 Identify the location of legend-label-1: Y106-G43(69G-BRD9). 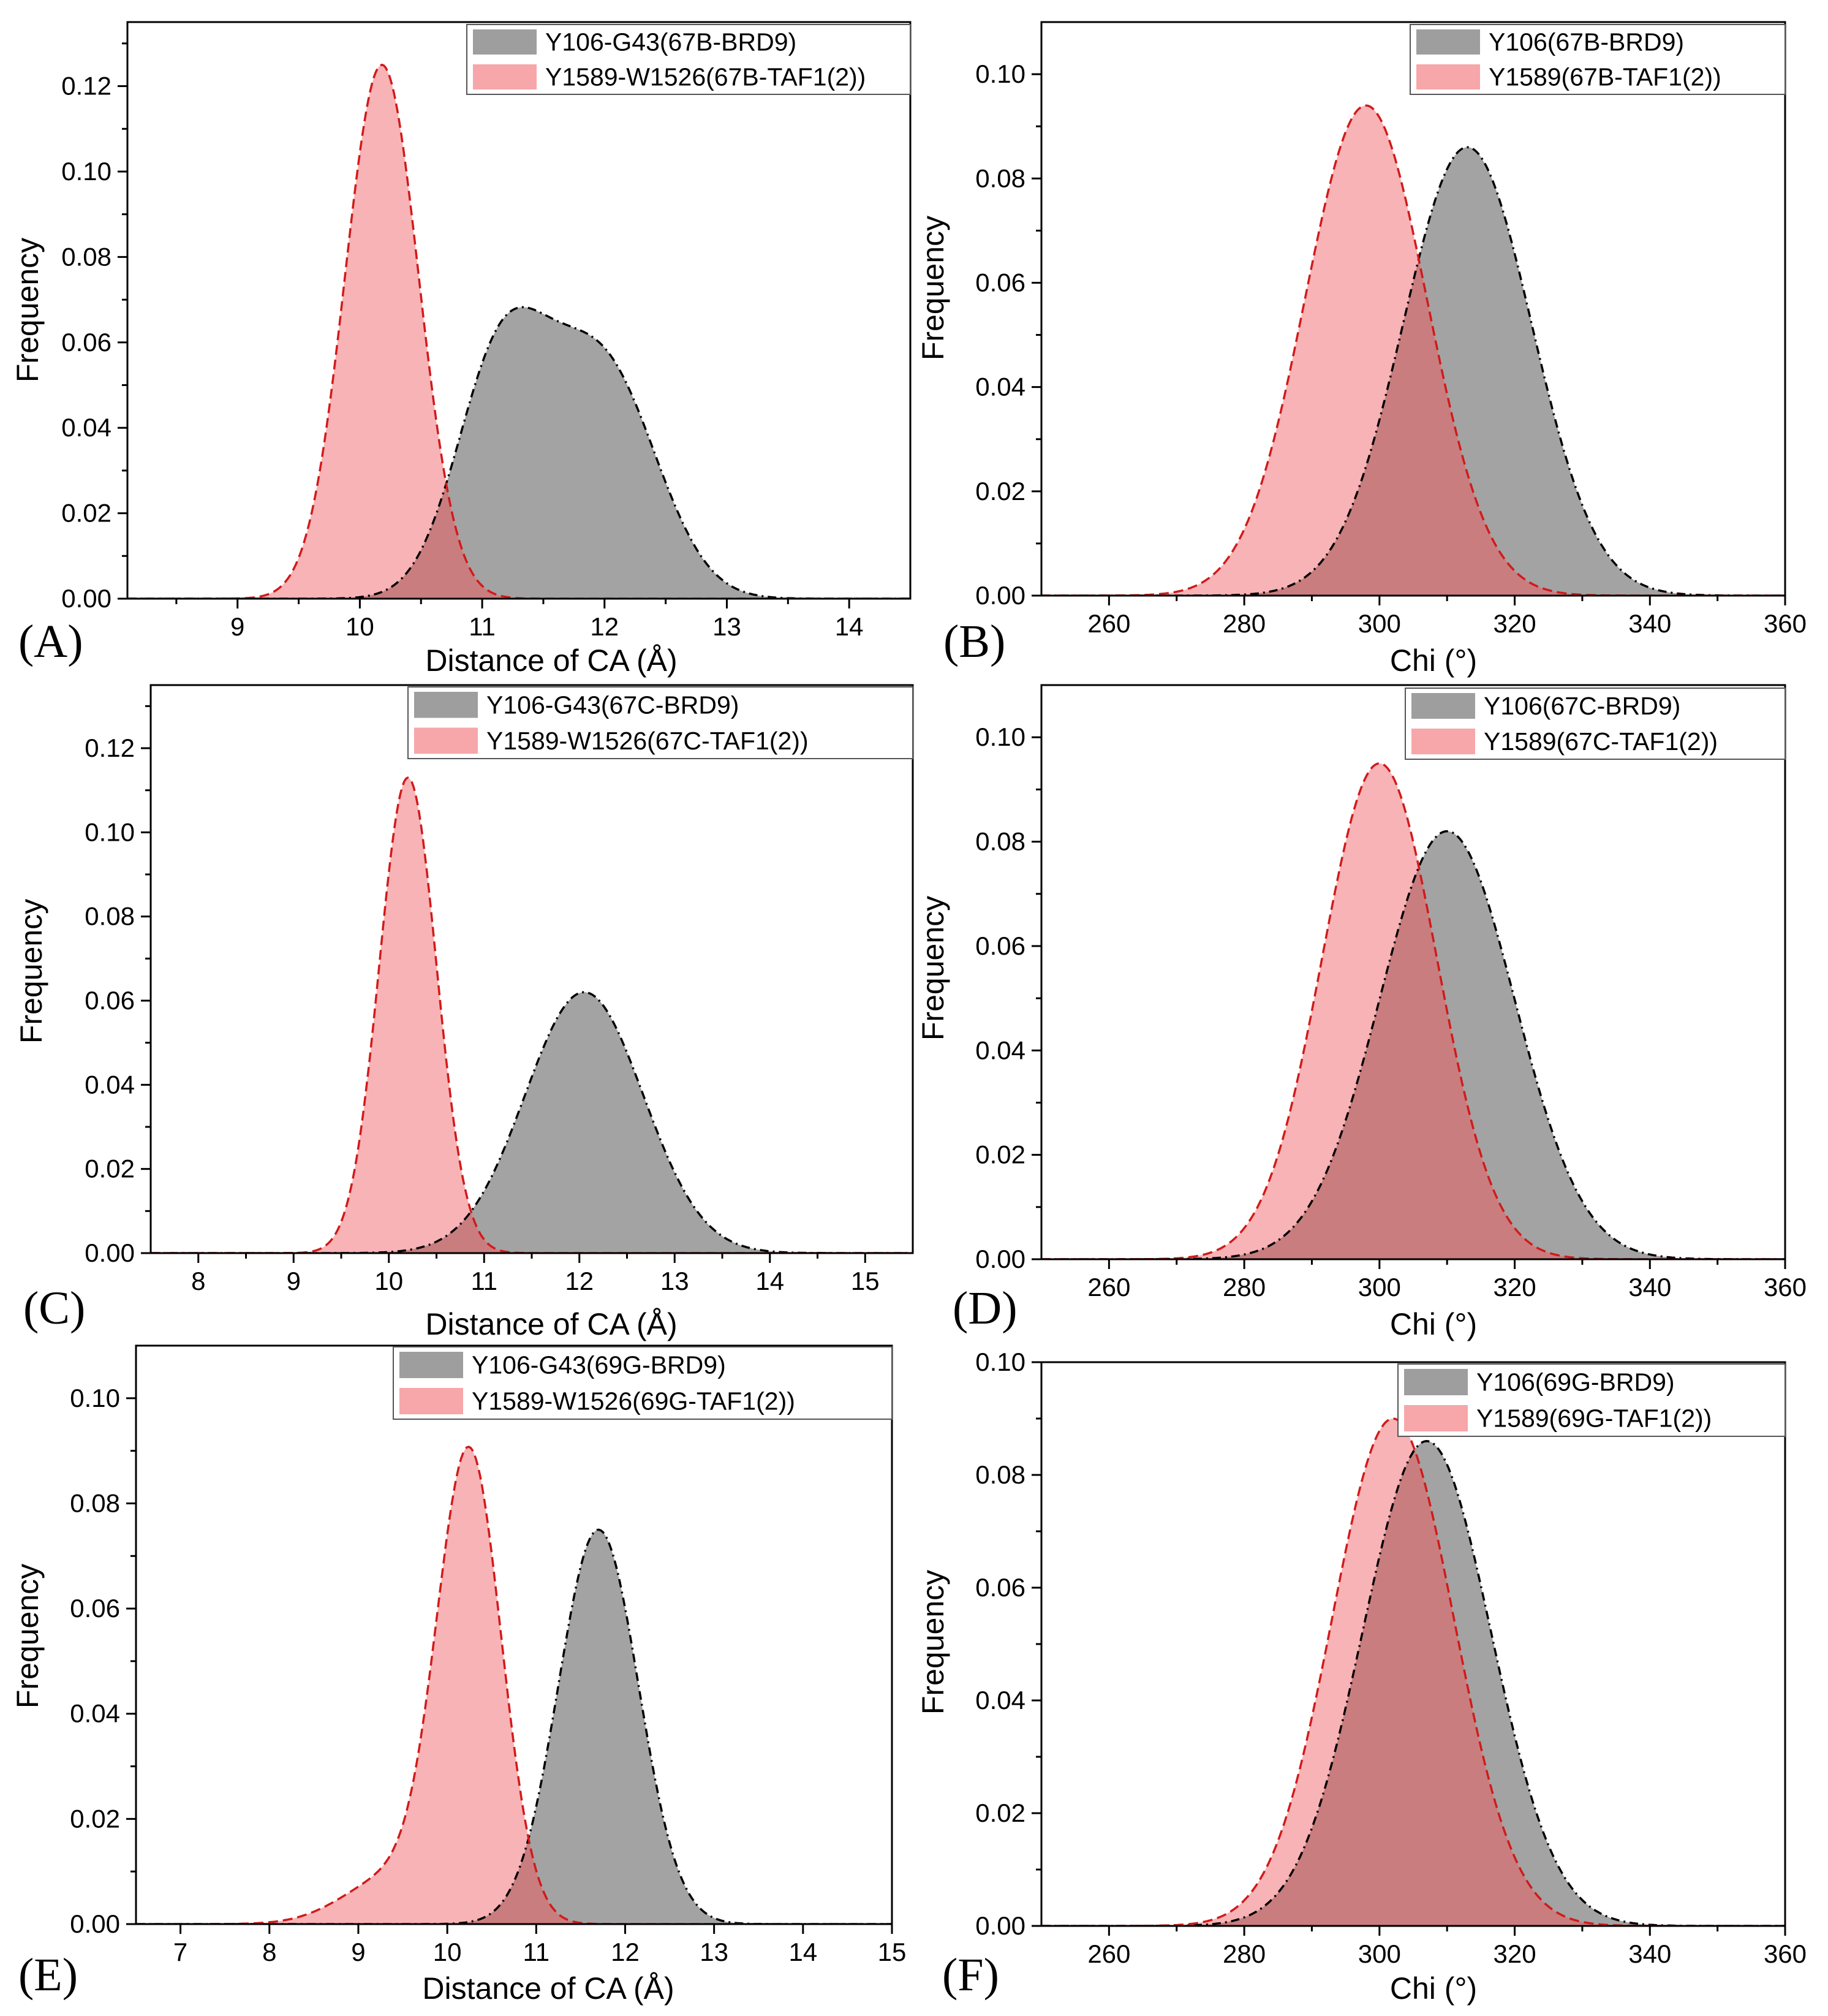
(599, 1365).